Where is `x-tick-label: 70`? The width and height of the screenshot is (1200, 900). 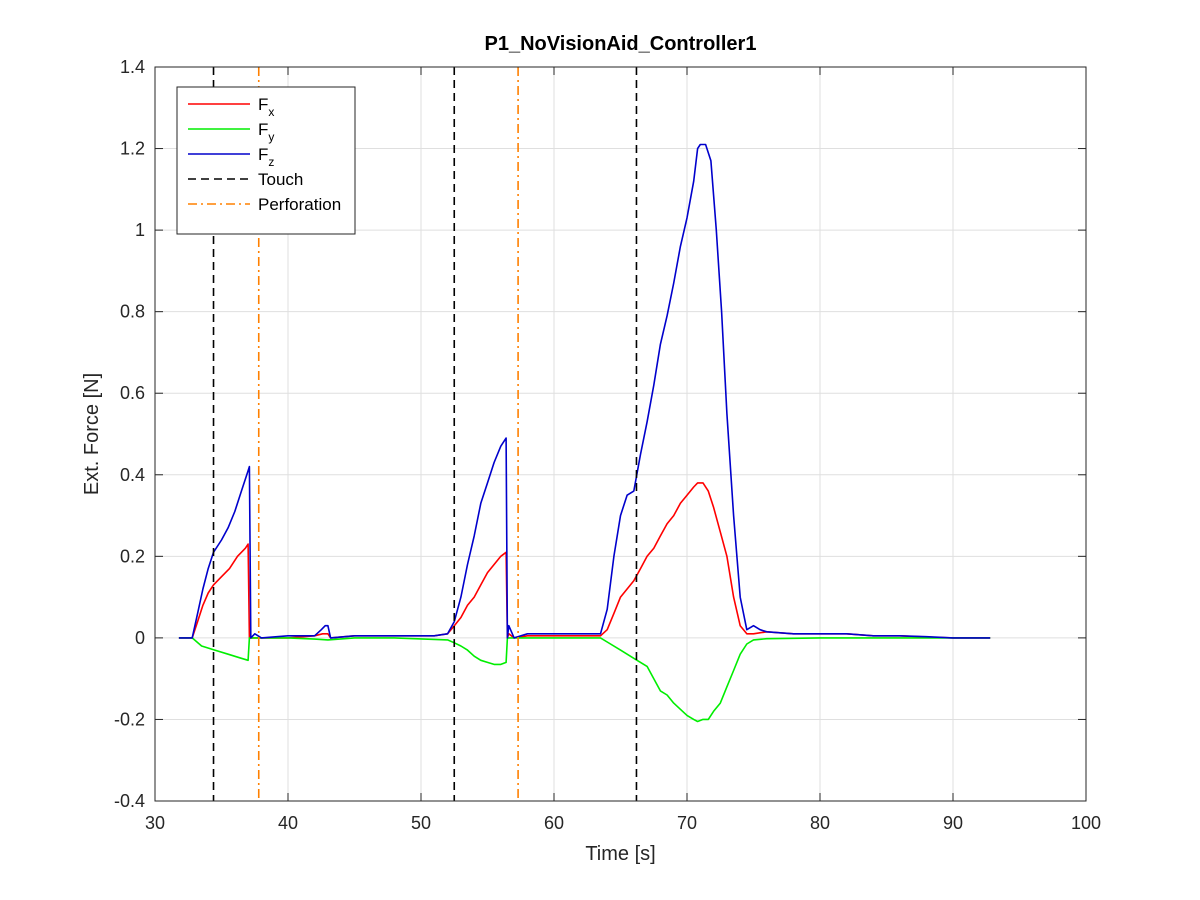
x-tick-label: 70 is located at coordinates (687, 823).